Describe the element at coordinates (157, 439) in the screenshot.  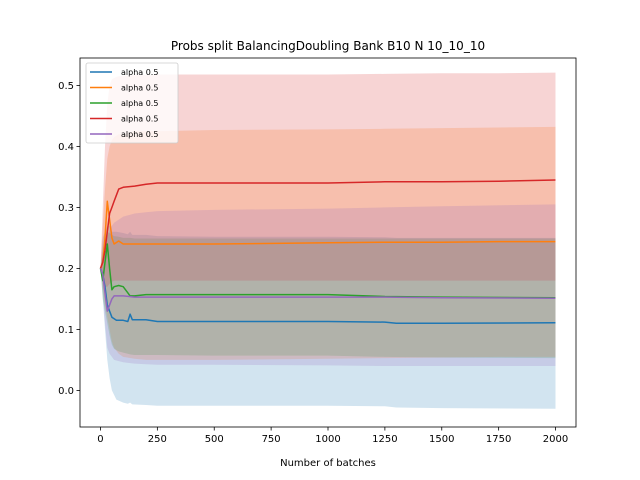
I see `x-tick-label: 250` at that location.